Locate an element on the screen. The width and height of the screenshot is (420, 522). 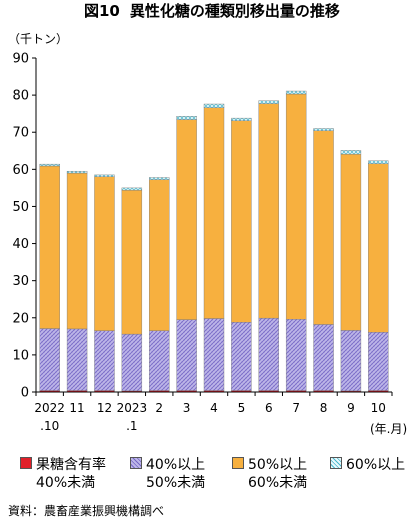
source-note: 資料：農畜産業振興機構調べ is located at coordinates (86, 511).